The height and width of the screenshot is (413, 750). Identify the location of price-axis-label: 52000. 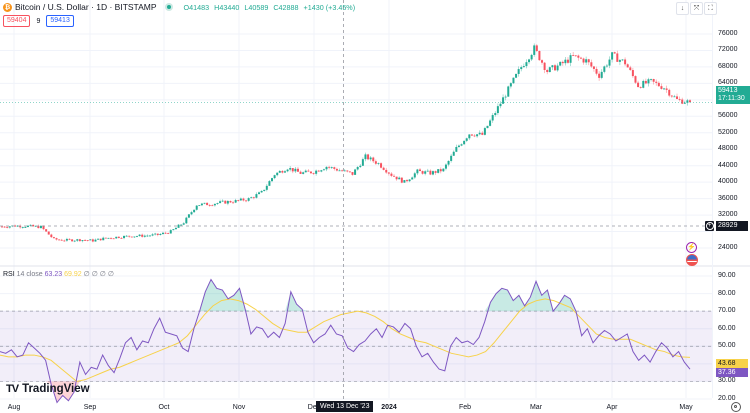
(728, 132).